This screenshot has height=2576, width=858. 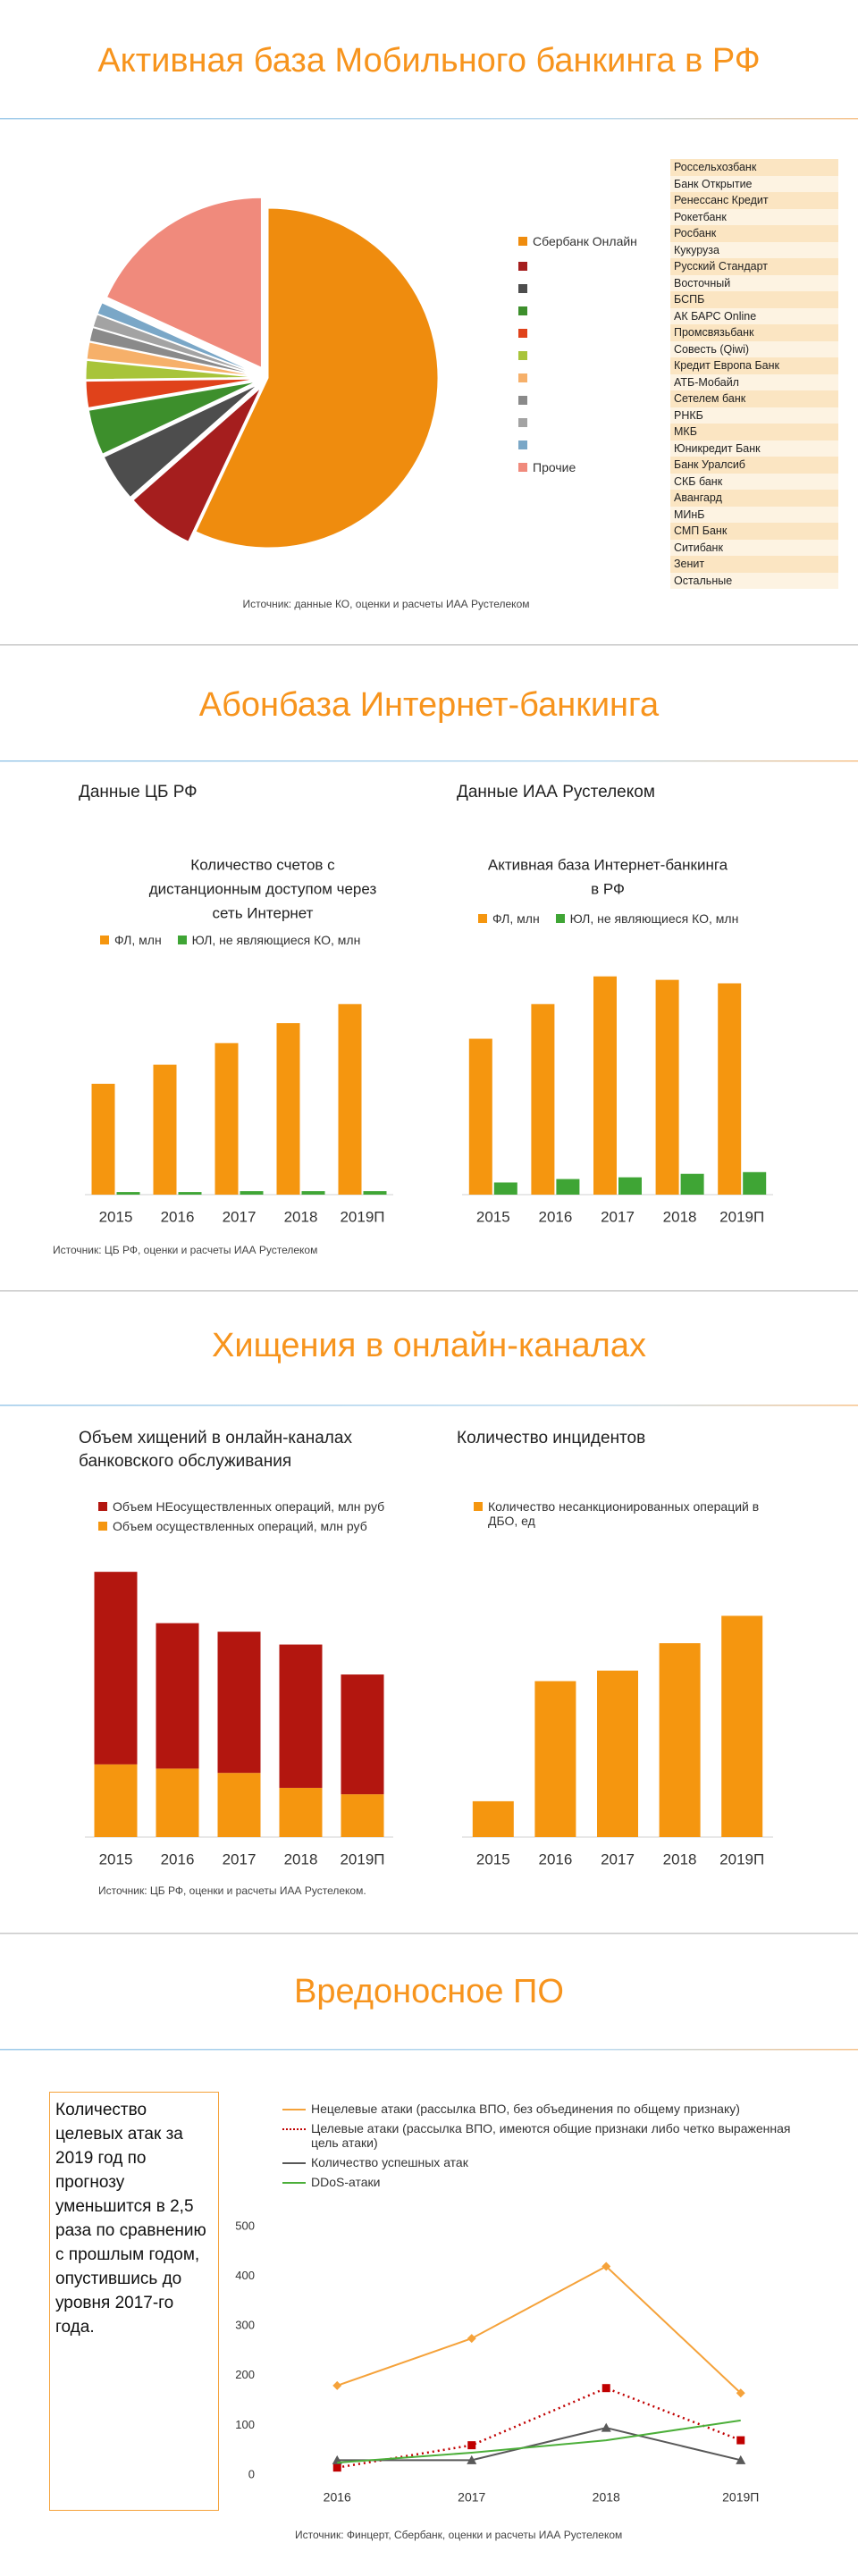 I want to click on chart-title: Количество счетов с, so click(x=262, y=864).